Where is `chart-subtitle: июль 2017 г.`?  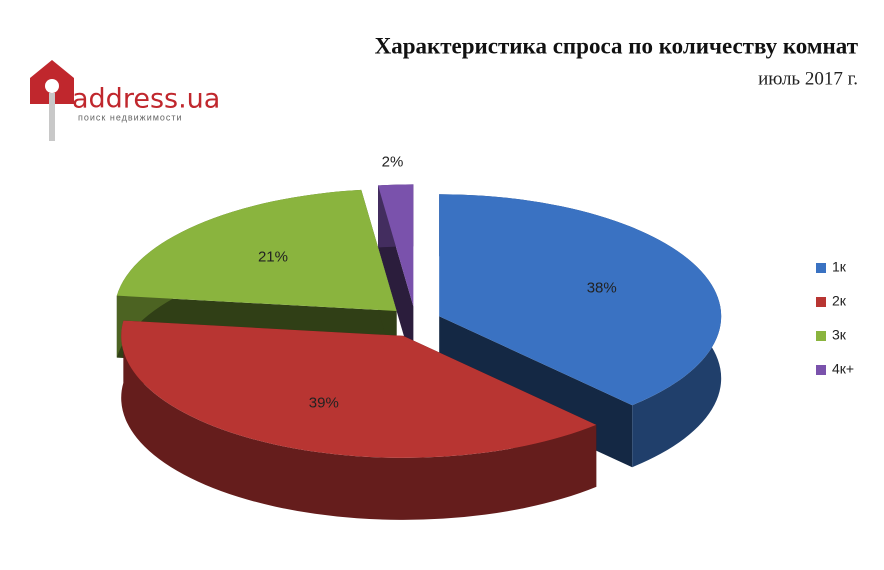 chart-subtitle: июль 2017 г. is located at coordinates (808, 78).